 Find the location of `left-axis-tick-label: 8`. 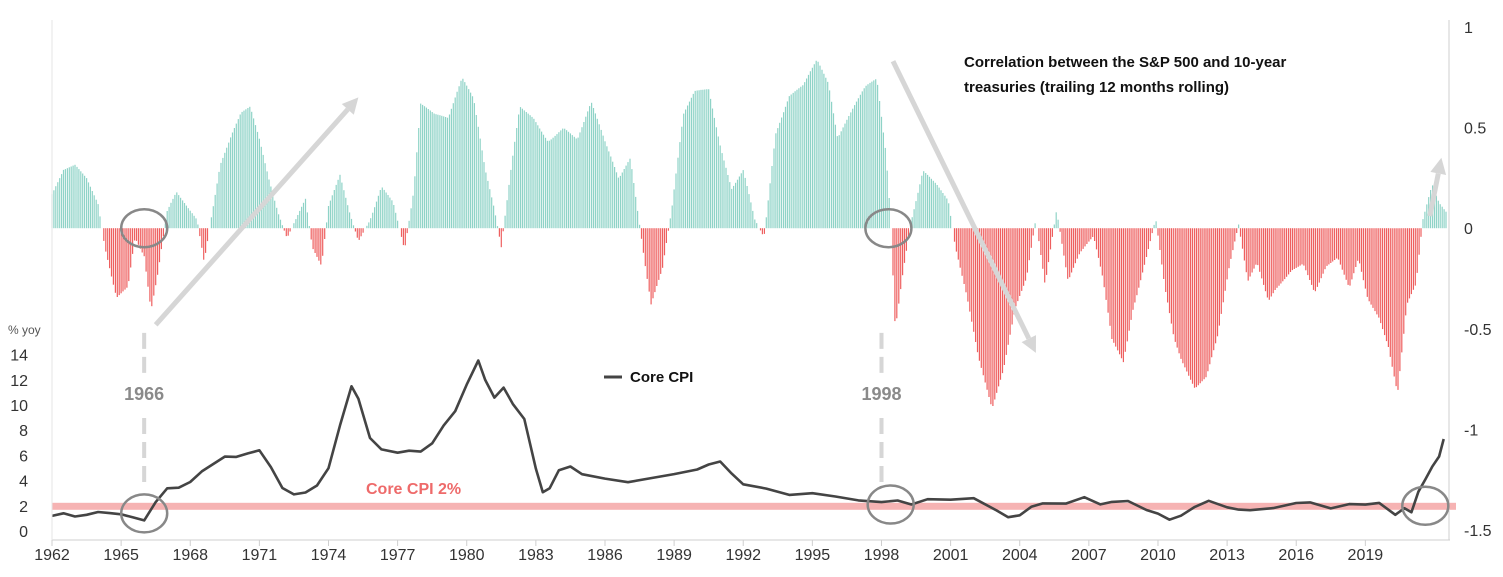

left-axis-tick-label: 8 is located at coordinates (23, 431).